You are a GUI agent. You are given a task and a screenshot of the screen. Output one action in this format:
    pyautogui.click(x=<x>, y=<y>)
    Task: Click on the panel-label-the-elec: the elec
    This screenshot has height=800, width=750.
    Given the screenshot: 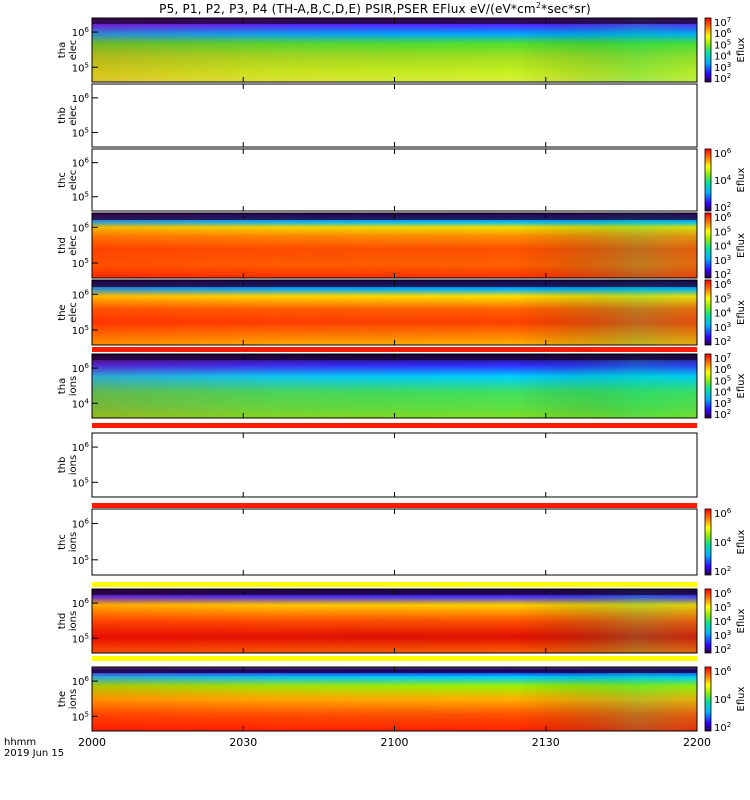 What is the action you would take?
    pyautogui.click(x=68, y=312)
    